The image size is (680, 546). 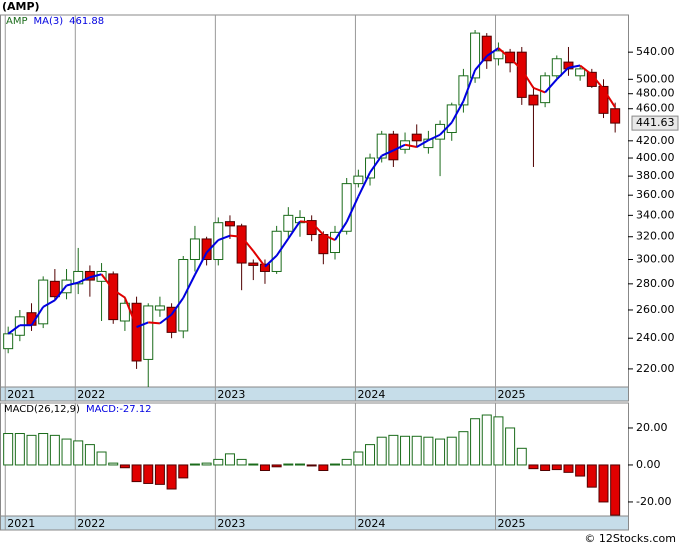 What do you see at coordinates (655, 123) in the screenshot?
I see `last-price-box` at bounding box center [655, 123].